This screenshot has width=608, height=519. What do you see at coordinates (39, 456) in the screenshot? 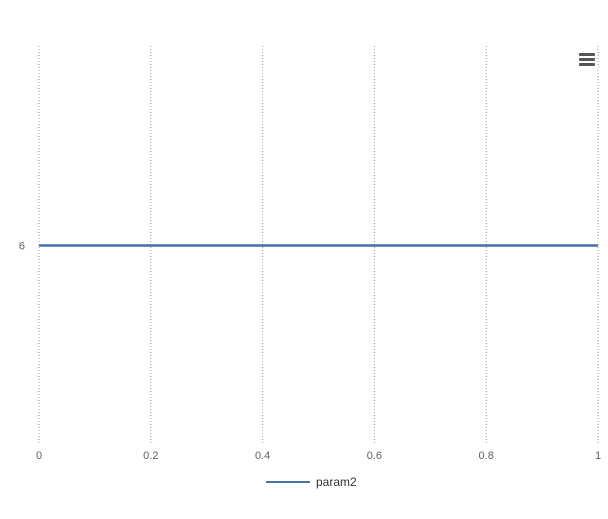
I see `x-tick-label: 0` at bounding box center [39, 456].